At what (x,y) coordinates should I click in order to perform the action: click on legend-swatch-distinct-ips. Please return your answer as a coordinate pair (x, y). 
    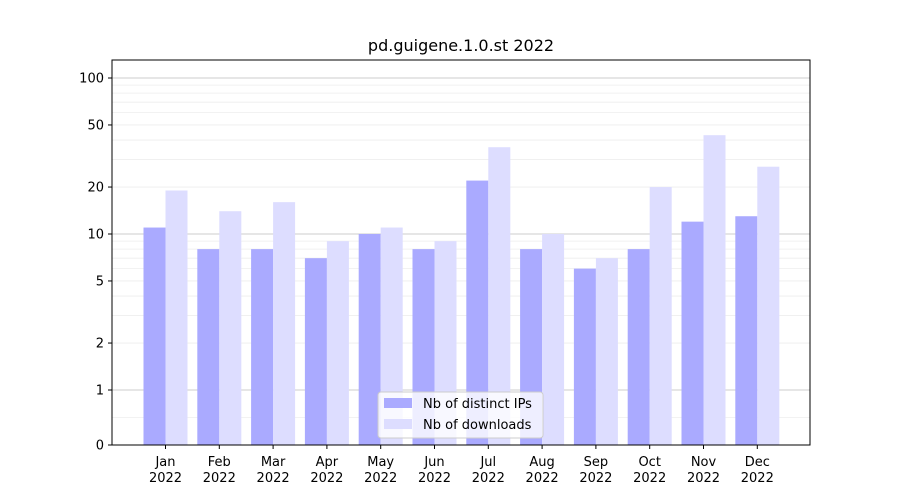
    Looking at the image, I should click on (398, 403).